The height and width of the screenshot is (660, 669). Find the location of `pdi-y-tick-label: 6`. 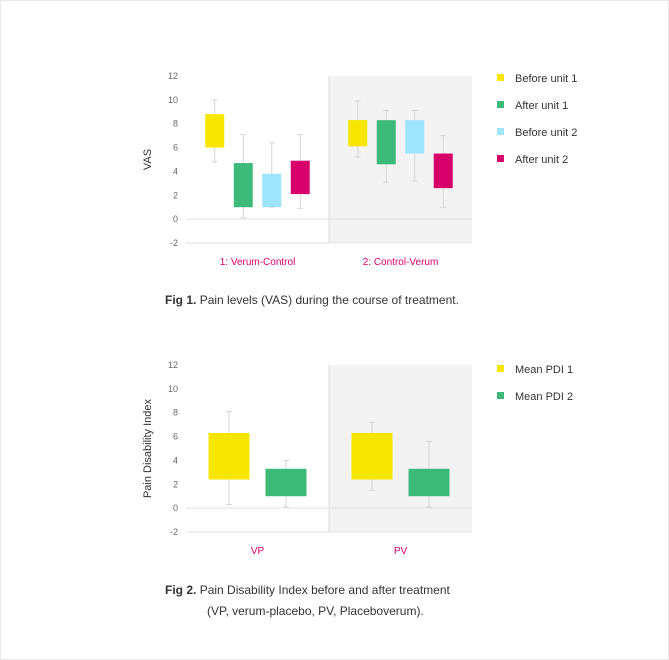

pdi-y-tick-label: 6 is located at coordinates (175, 437).